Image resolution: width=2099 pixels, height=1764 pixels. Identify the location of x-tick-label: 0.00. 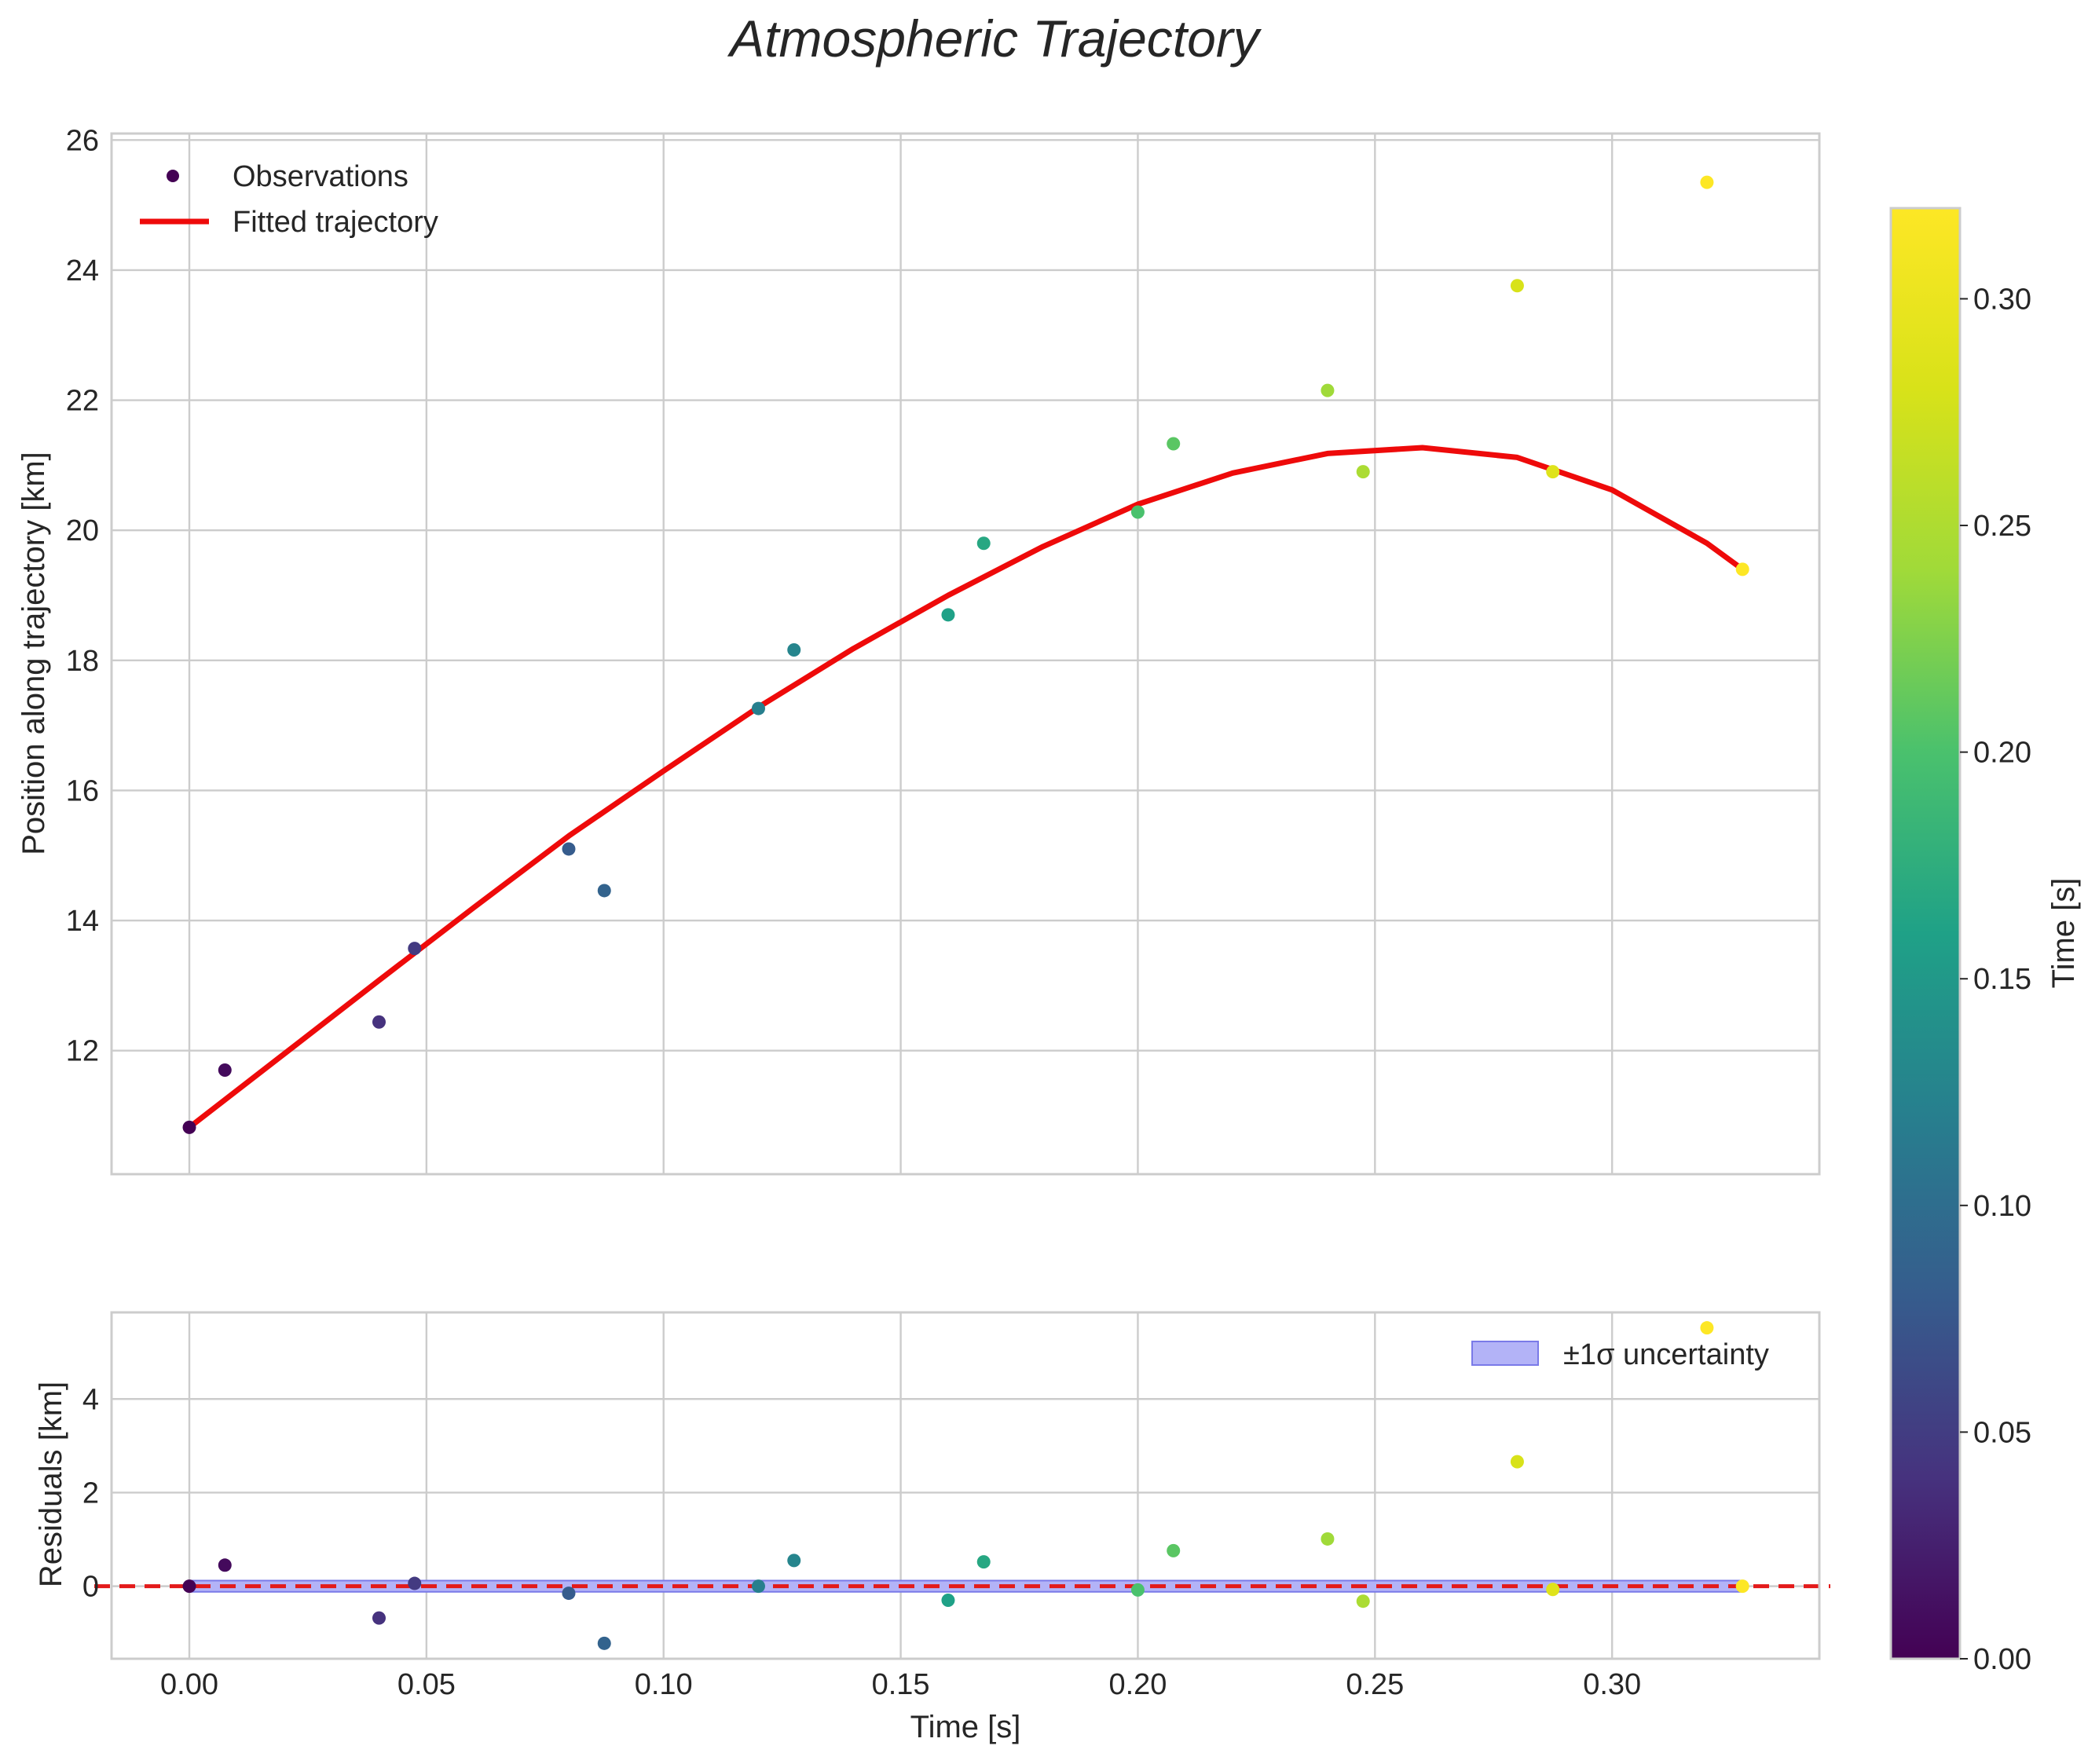
(189, 1684).